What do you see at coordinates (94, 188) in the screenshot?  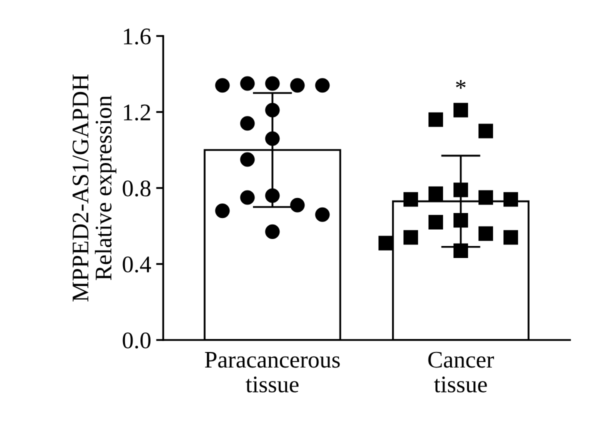 I see `y-axis-title: MPPED2-AS1/GAPDH Relative expression` at bounding box center [94, 188].